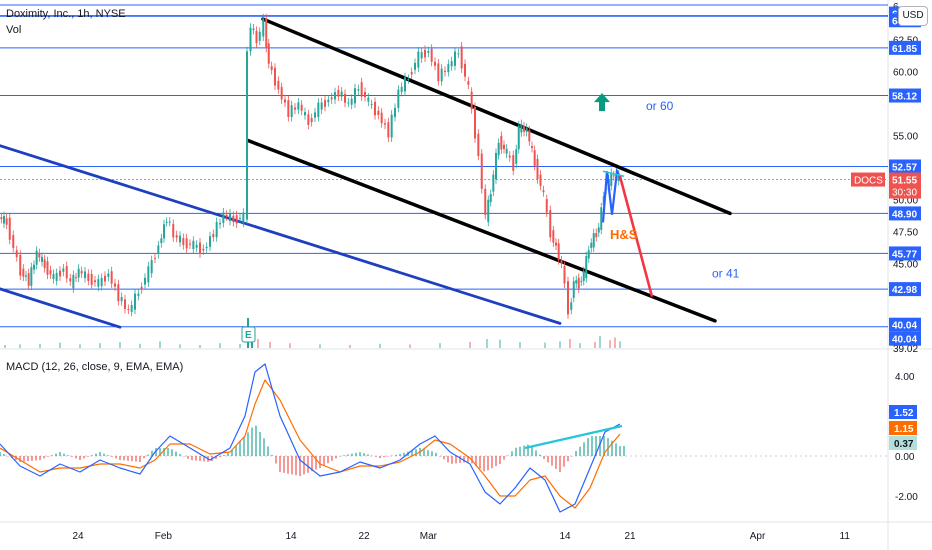  Describe the element at coordinates (905, 72) in the screenshot. I see `price-axis-tick: 60.00` at that location.